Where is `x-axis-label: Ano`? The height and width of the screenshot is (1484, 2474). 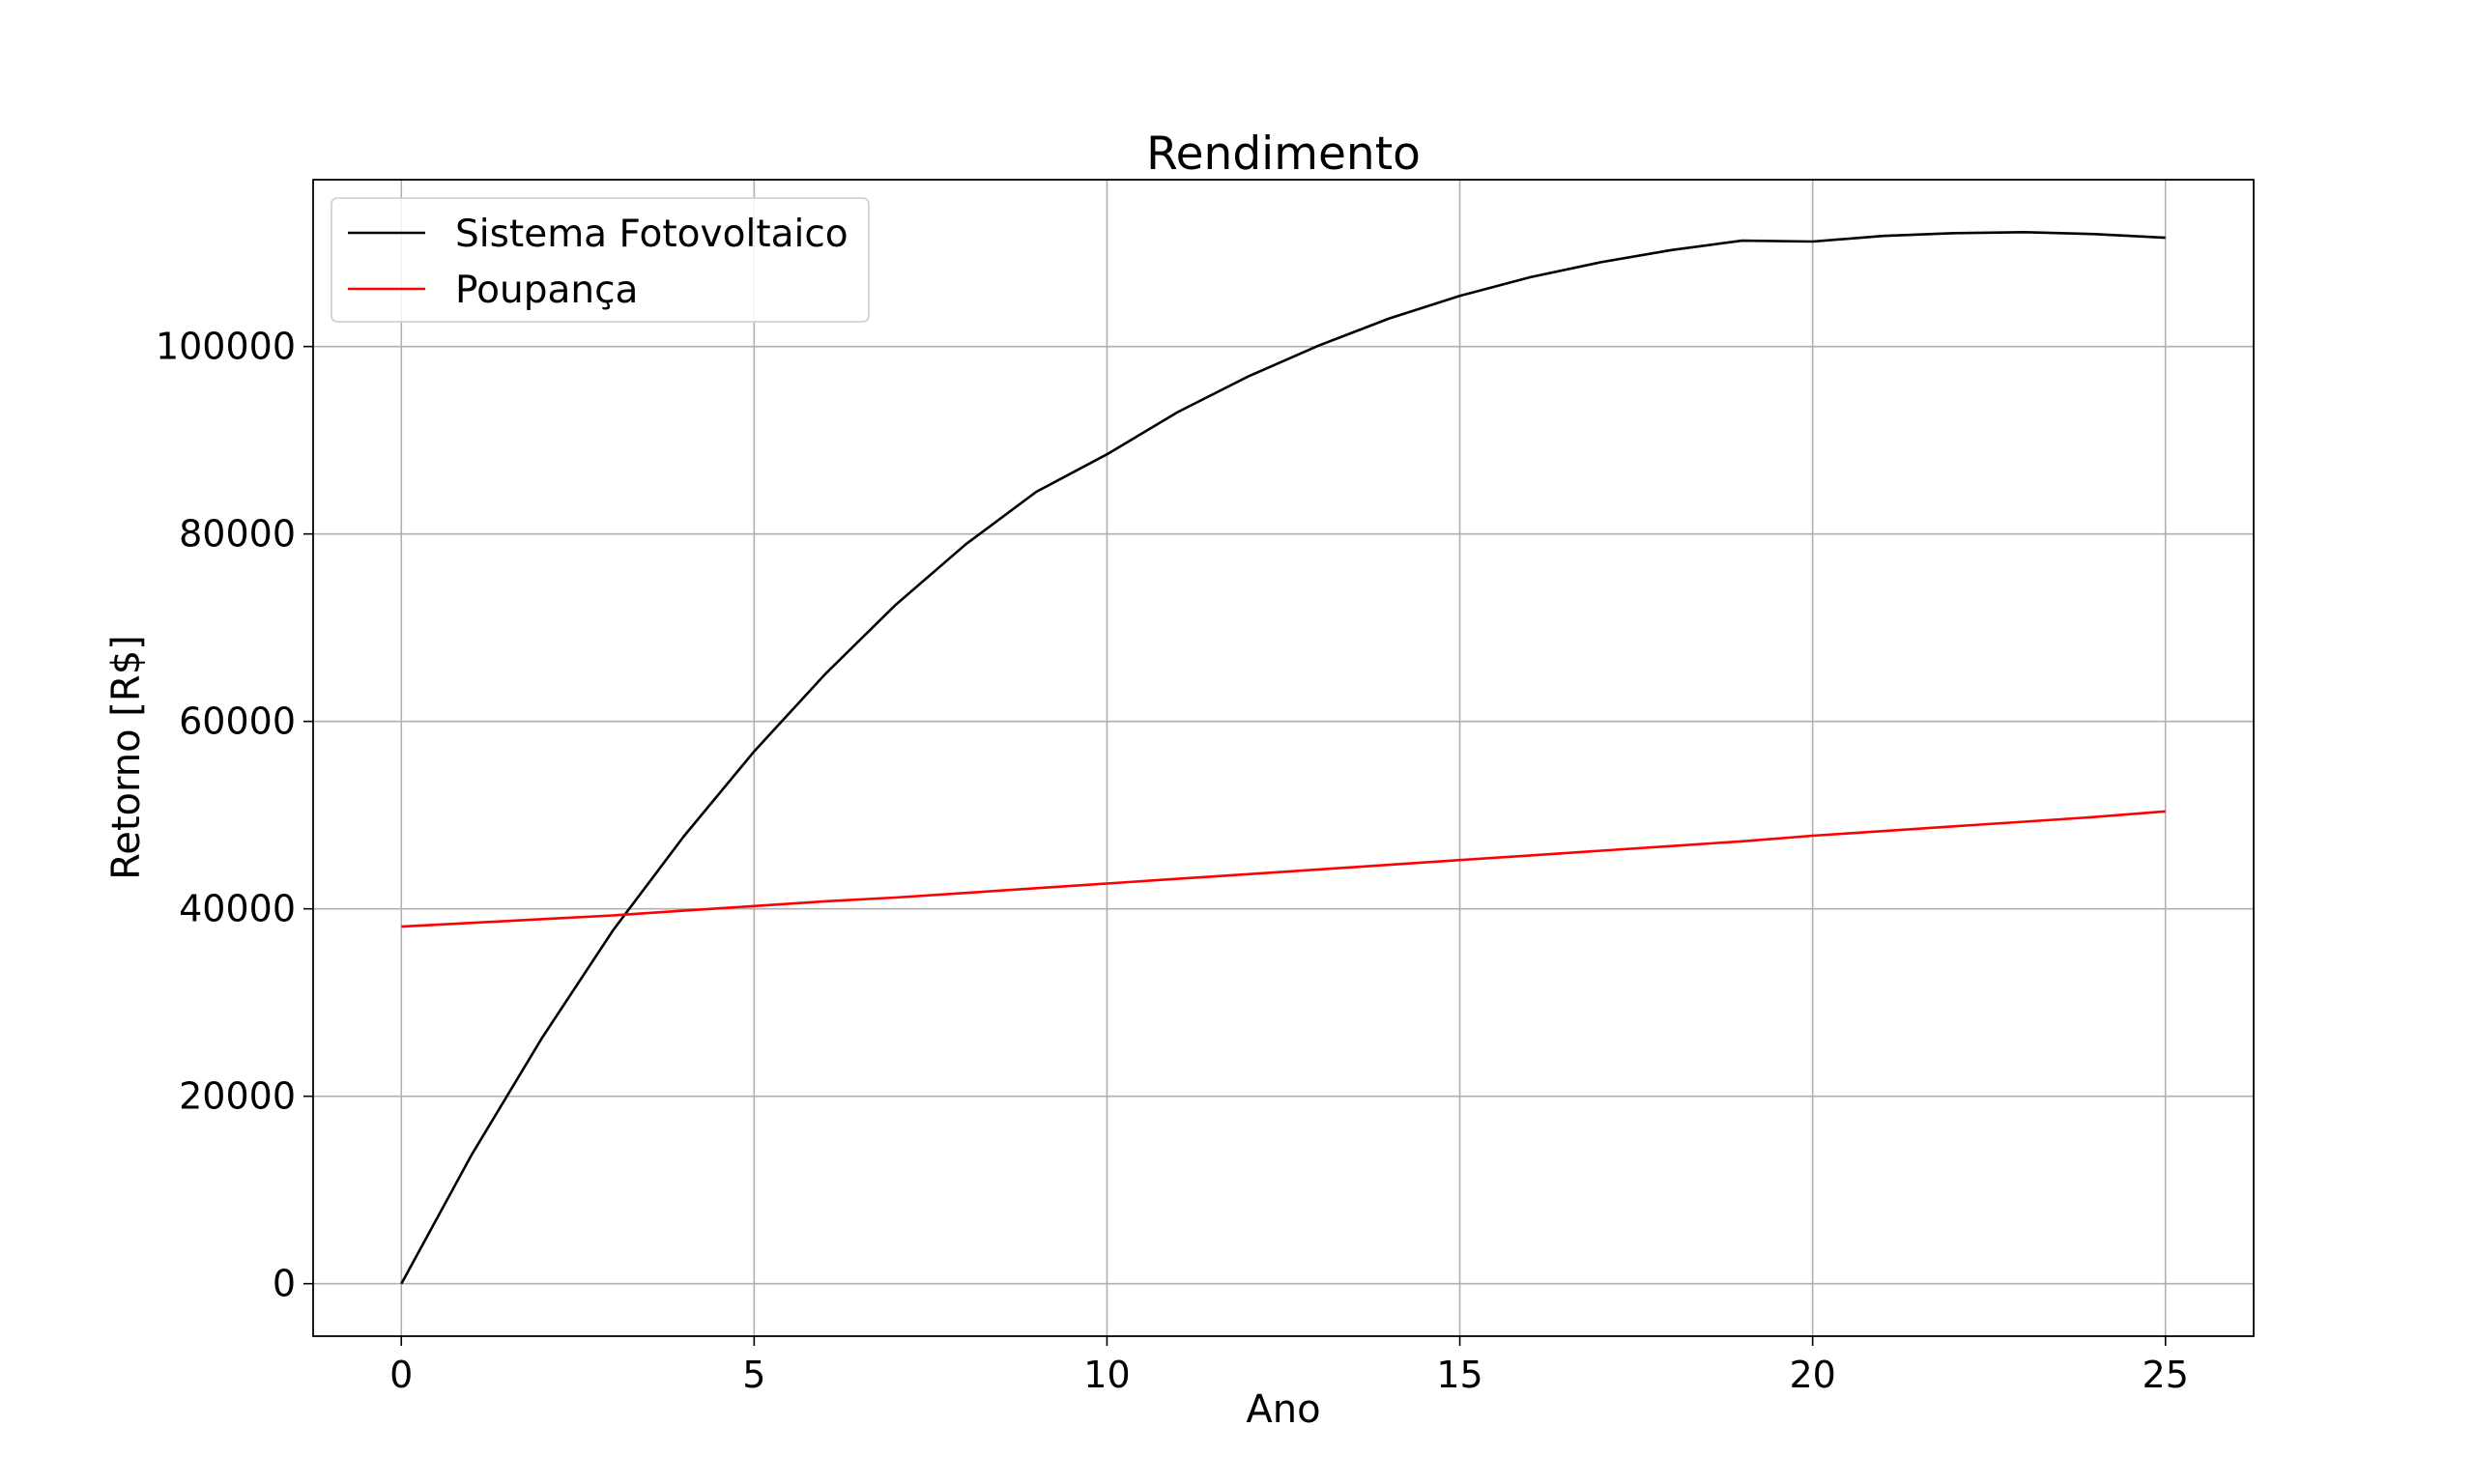
x-axis-label: Ano is located at coordinates (1283, 1410).